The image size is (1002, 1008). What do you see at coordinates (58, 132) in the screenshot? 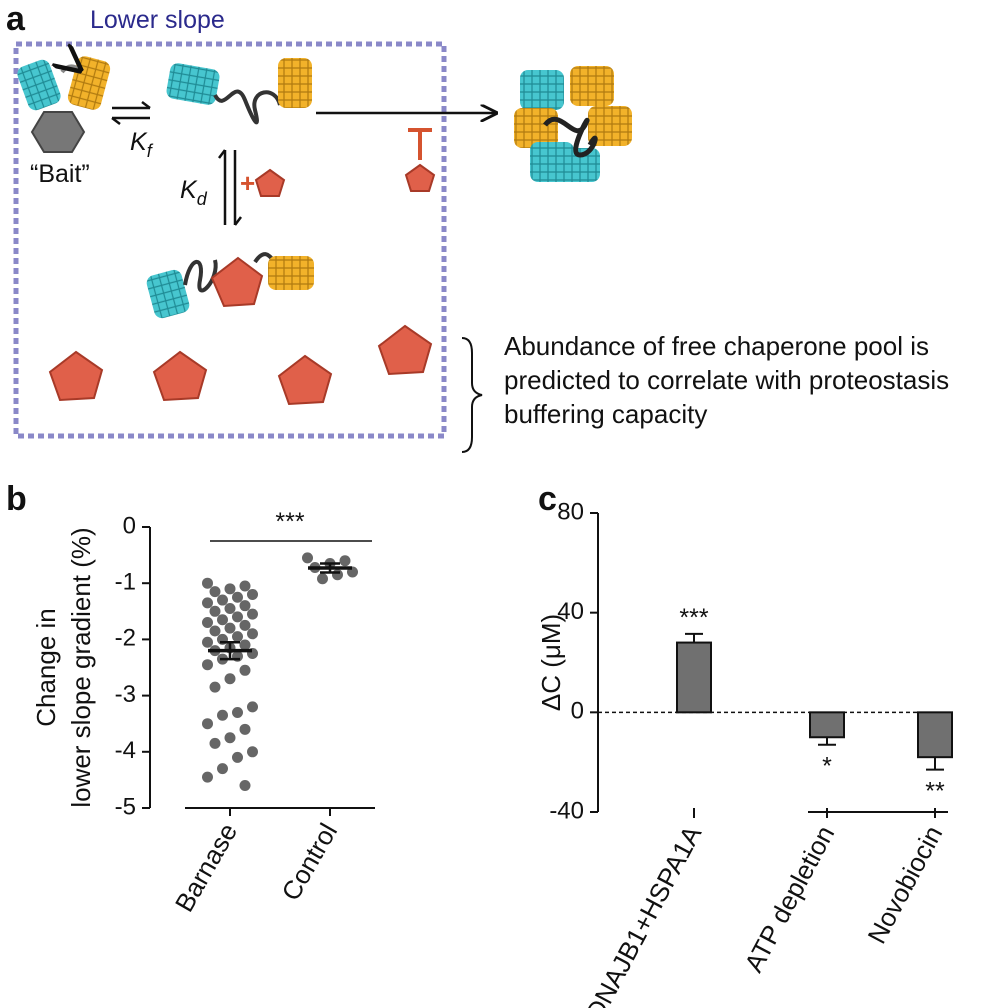
I see `bait-hexagon` at bounding box center [58, 132].